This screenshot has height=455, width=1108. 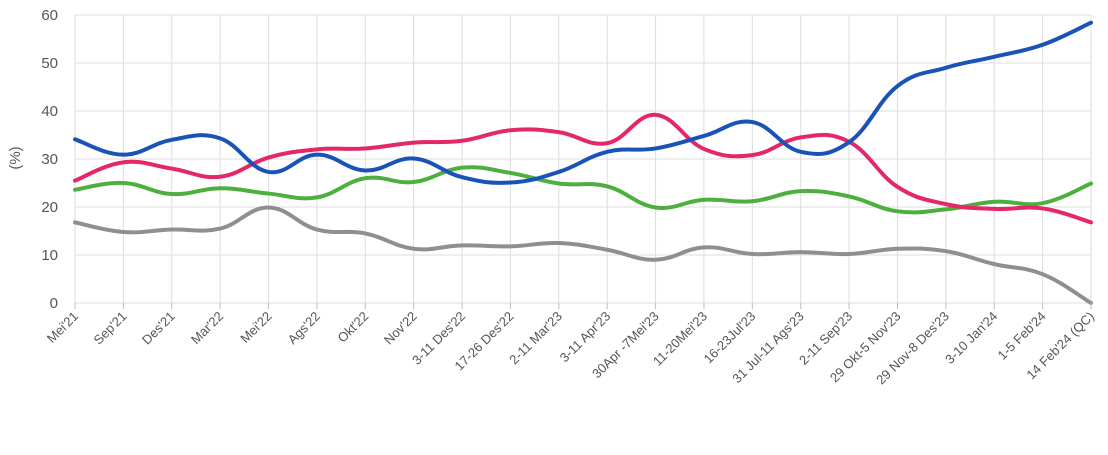 What do you see at coordinates (49, 255) in the screenshot?
I see `y-tick-label-10: 10` at bounding box center [49, 255].